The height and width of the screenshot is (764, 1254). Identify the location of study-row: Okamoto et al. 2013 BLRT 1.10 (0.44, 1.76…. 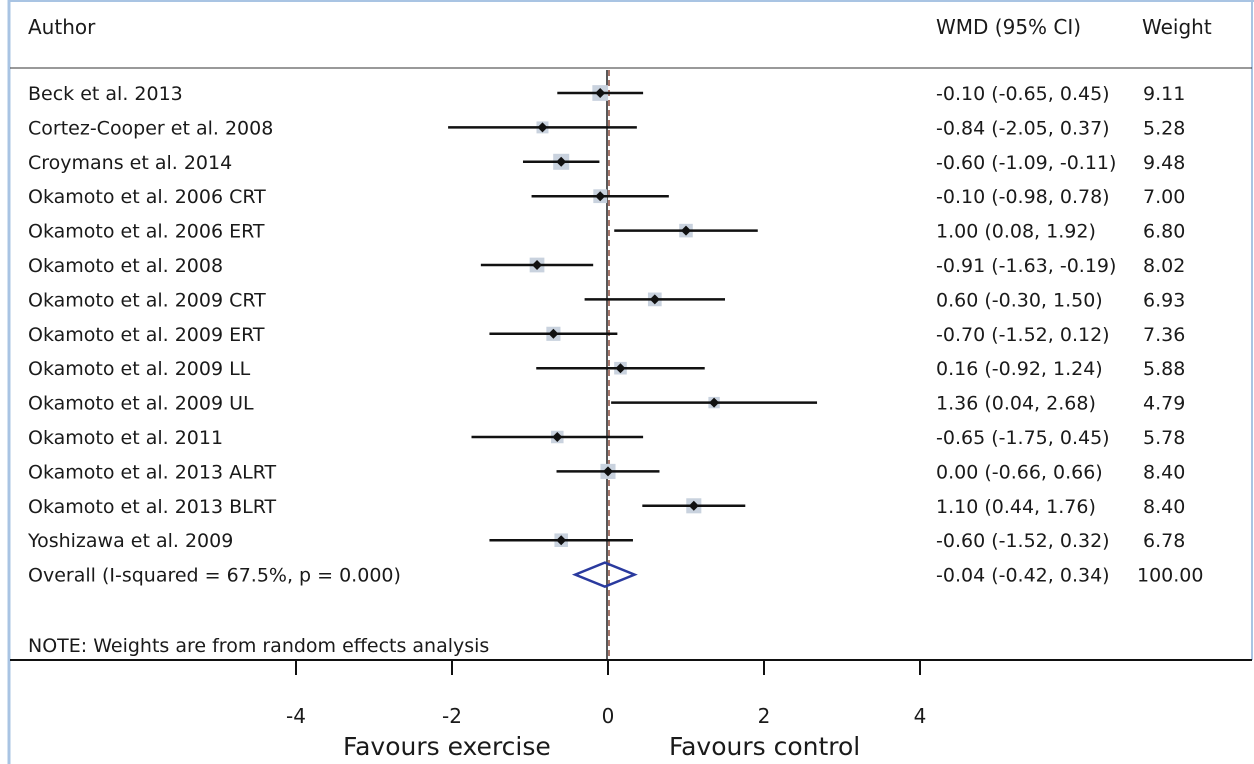
(606, 507).